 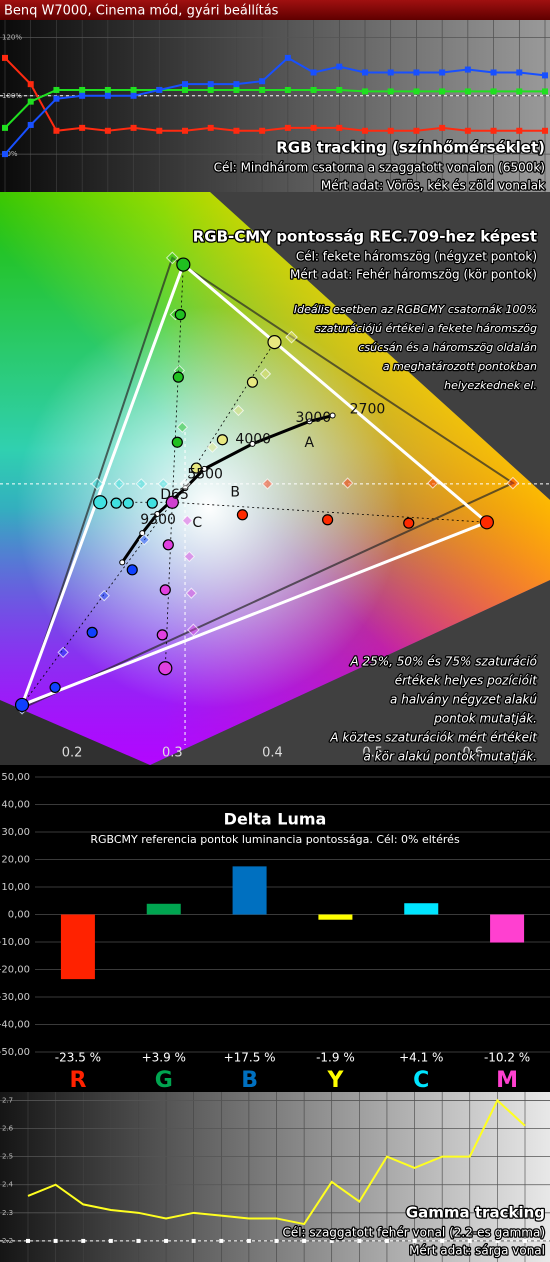 I want to click on note: a meghatározott pontokban, so click(x=460, y=366).